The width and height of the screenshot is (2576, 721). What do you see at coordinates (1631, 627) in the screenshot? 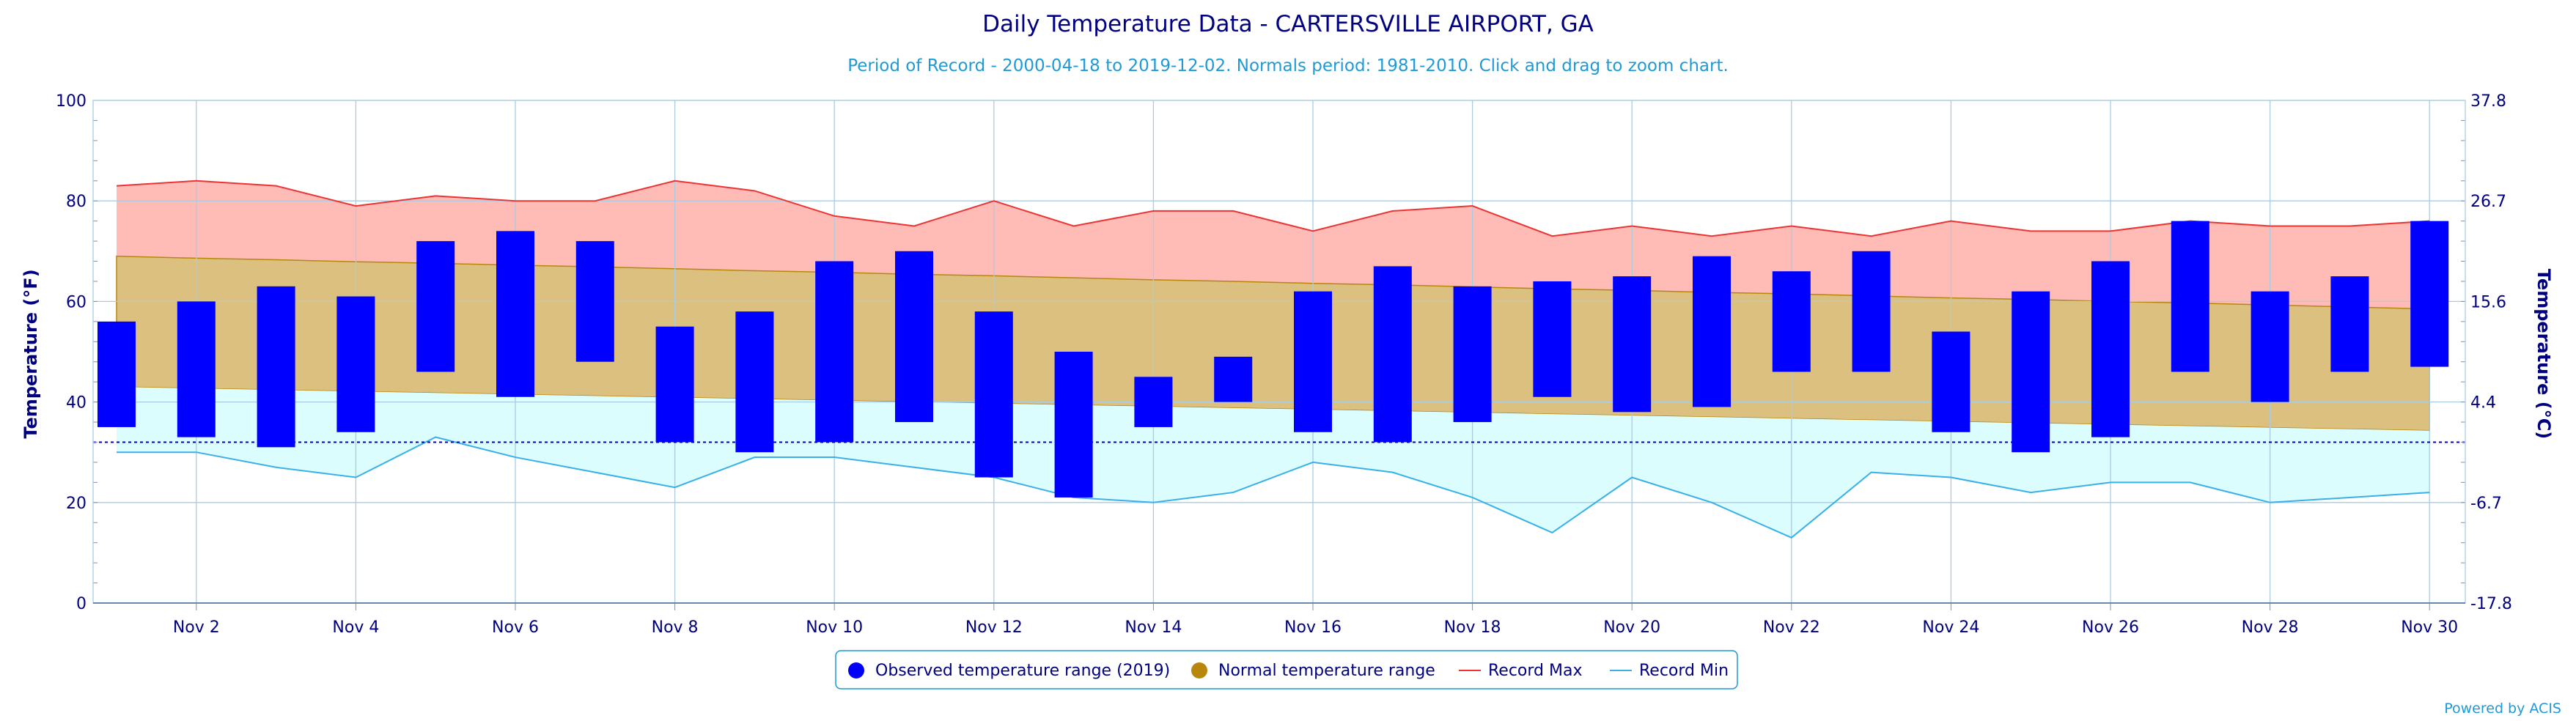
I see `x-tick-label: Nov 20` at bounding box center [1631, 627].